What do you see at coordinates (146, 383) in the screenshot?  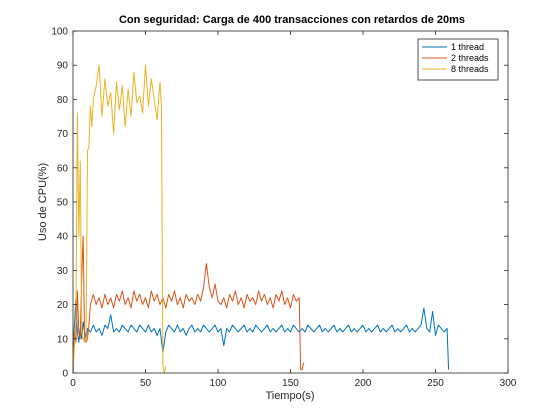 I see `x-tick-label: 50` at bounding box center [146, 383].